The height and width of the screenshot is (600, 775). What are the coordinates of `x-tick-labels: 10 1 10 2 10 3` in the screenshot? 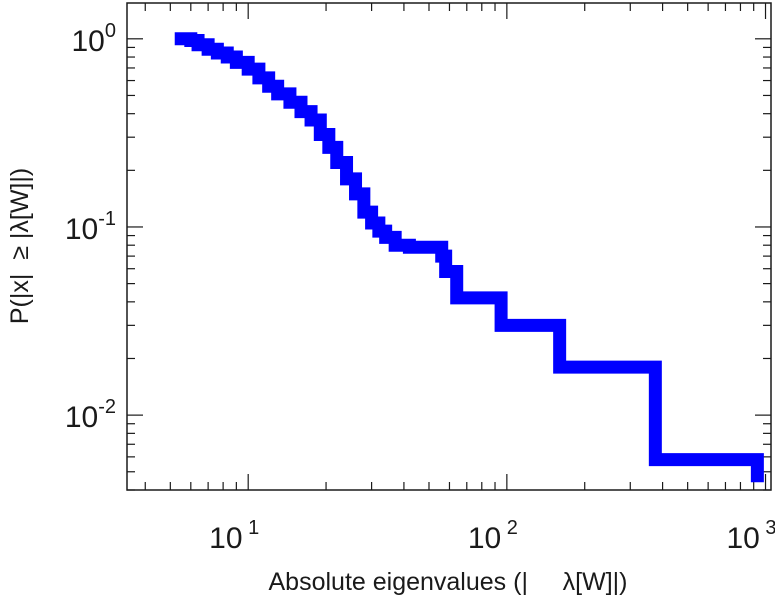 It's located at (492, 536).